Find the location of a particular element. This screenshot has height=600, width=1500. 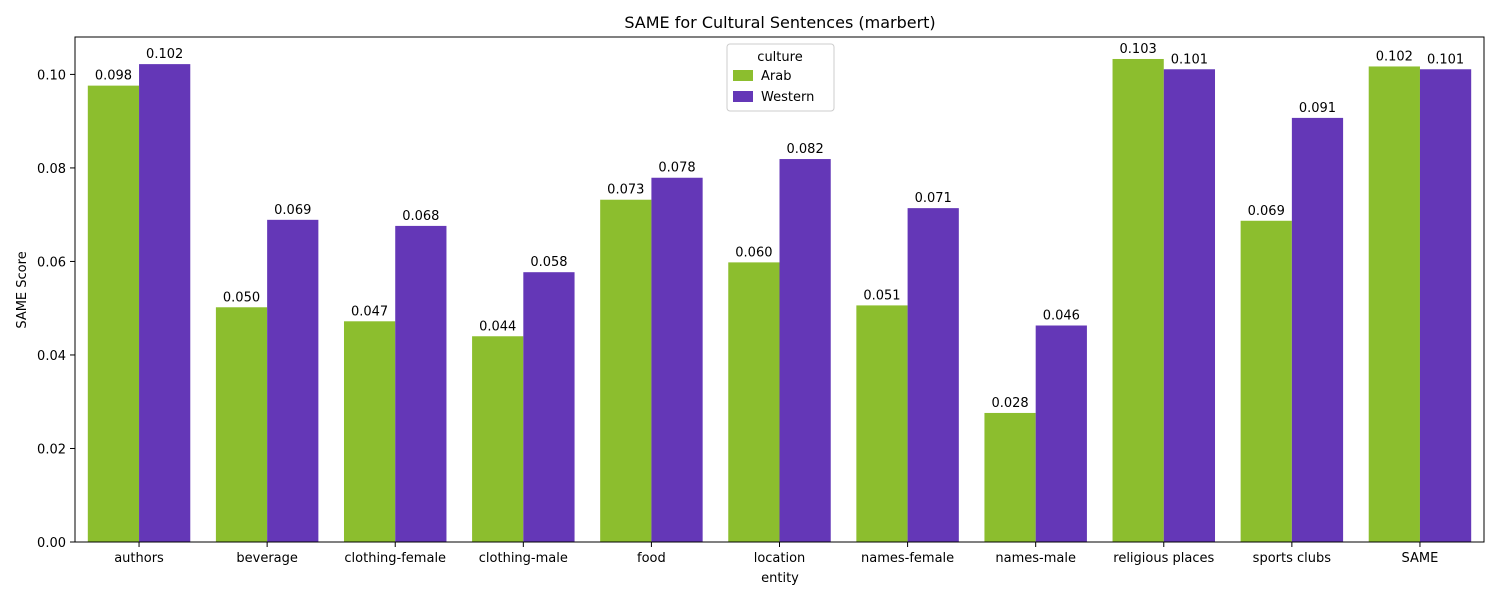

bar-western-names-female is located at coordinates (933, 375).